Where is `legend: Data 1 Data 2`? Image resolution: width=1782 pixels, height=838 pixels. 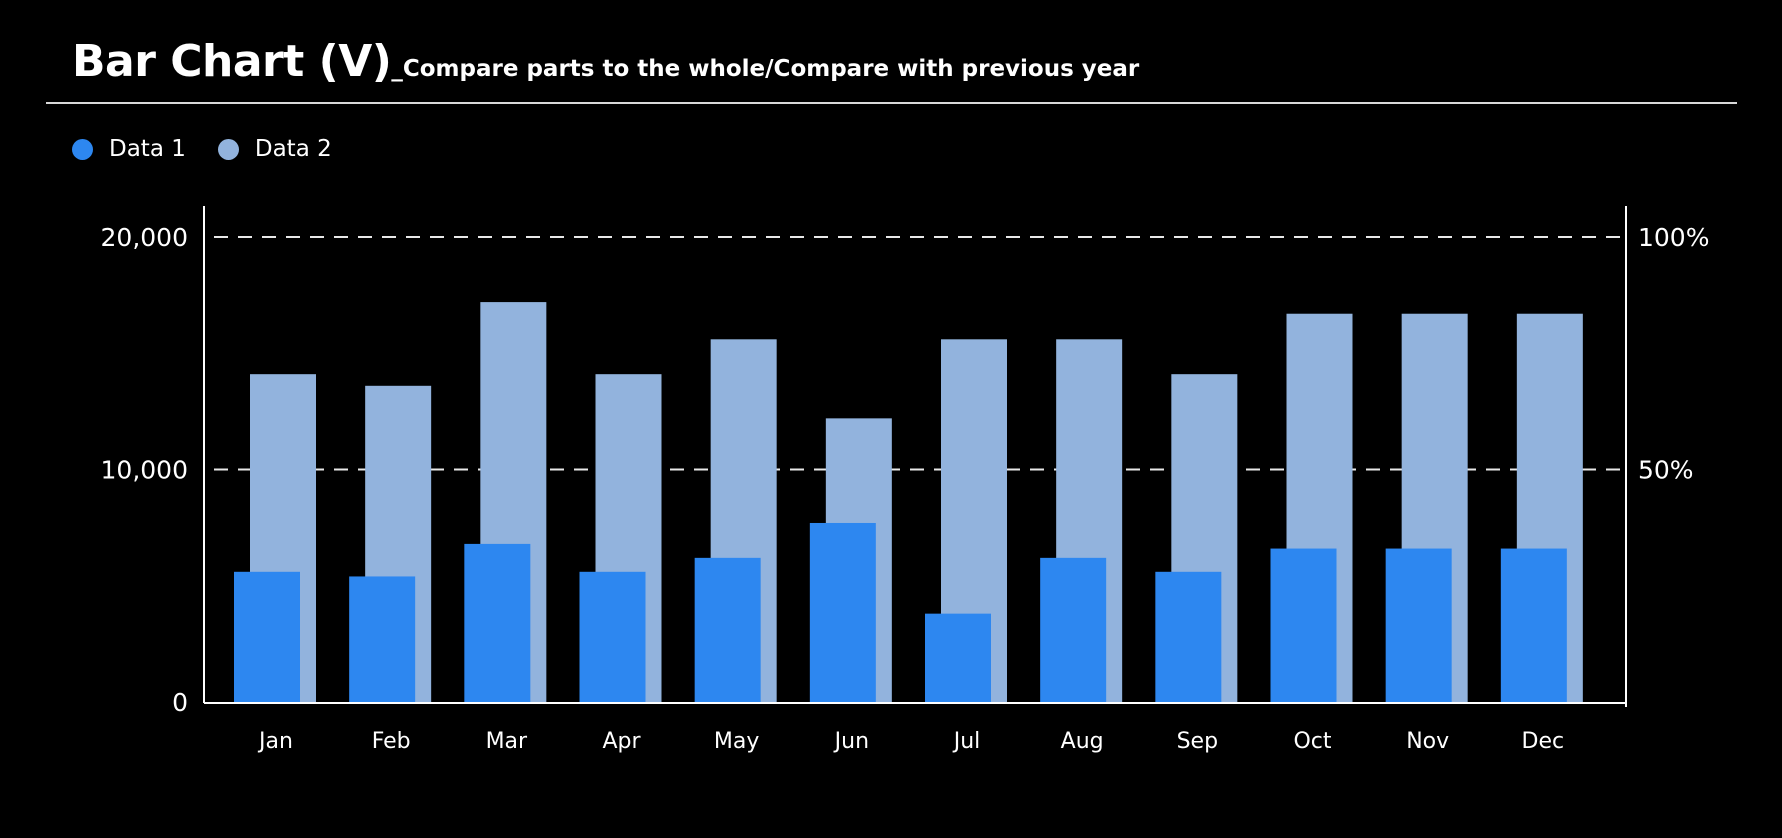
legend: Data 1 Data 2 is located at coordinates (218, 149).